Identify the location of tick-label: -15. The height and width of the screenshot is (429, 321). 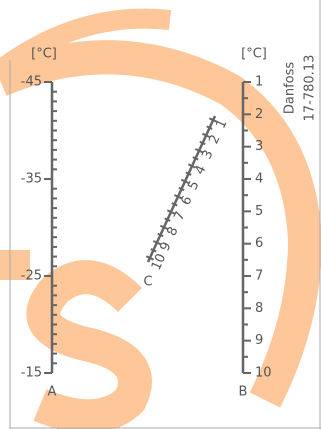
(31, 373).